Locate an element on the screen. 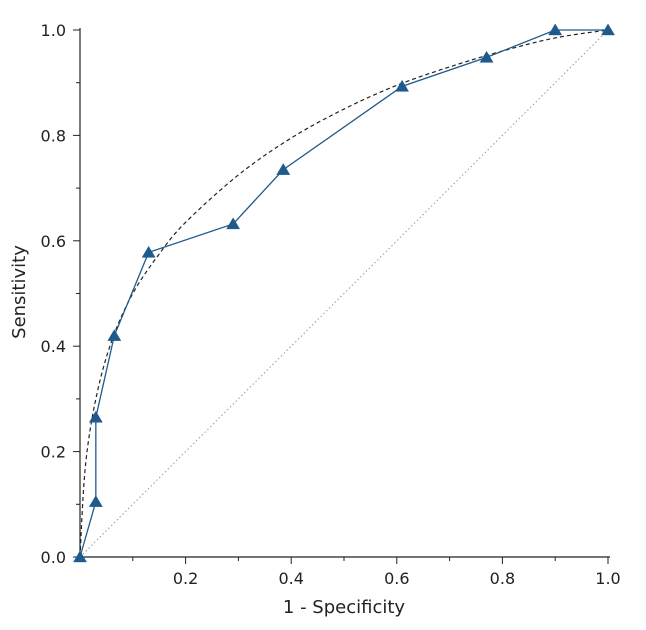 The height and width of the screenshot is (630, 646). x-axis-title: 1 - Specificity is located at coordinates (344, 607).